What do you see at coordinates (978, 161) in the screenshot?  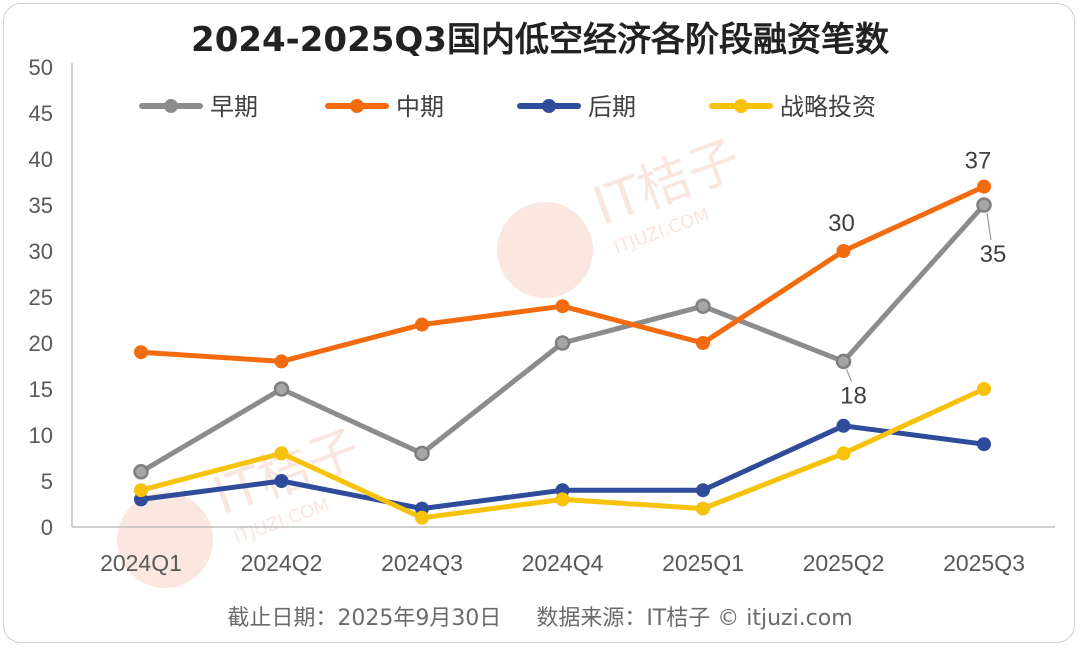 I see `data-label: 37` at bounding box center [978, 161].